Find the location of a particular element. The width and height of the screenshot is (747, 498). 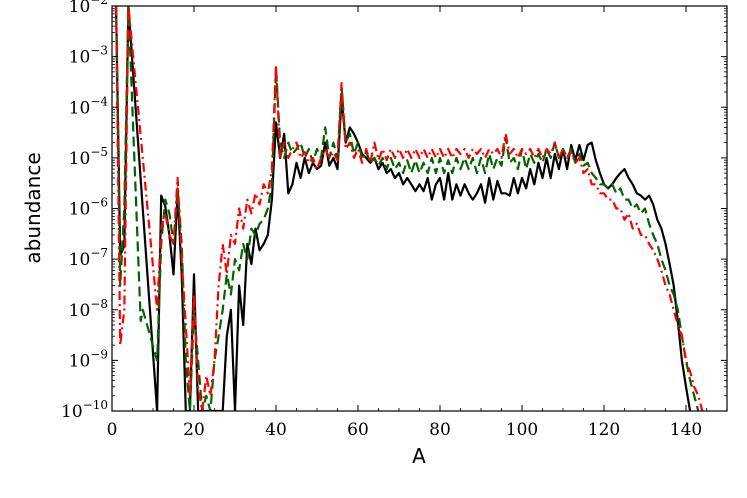

x-tick-label: 140 is located at coordinates (686, 430).